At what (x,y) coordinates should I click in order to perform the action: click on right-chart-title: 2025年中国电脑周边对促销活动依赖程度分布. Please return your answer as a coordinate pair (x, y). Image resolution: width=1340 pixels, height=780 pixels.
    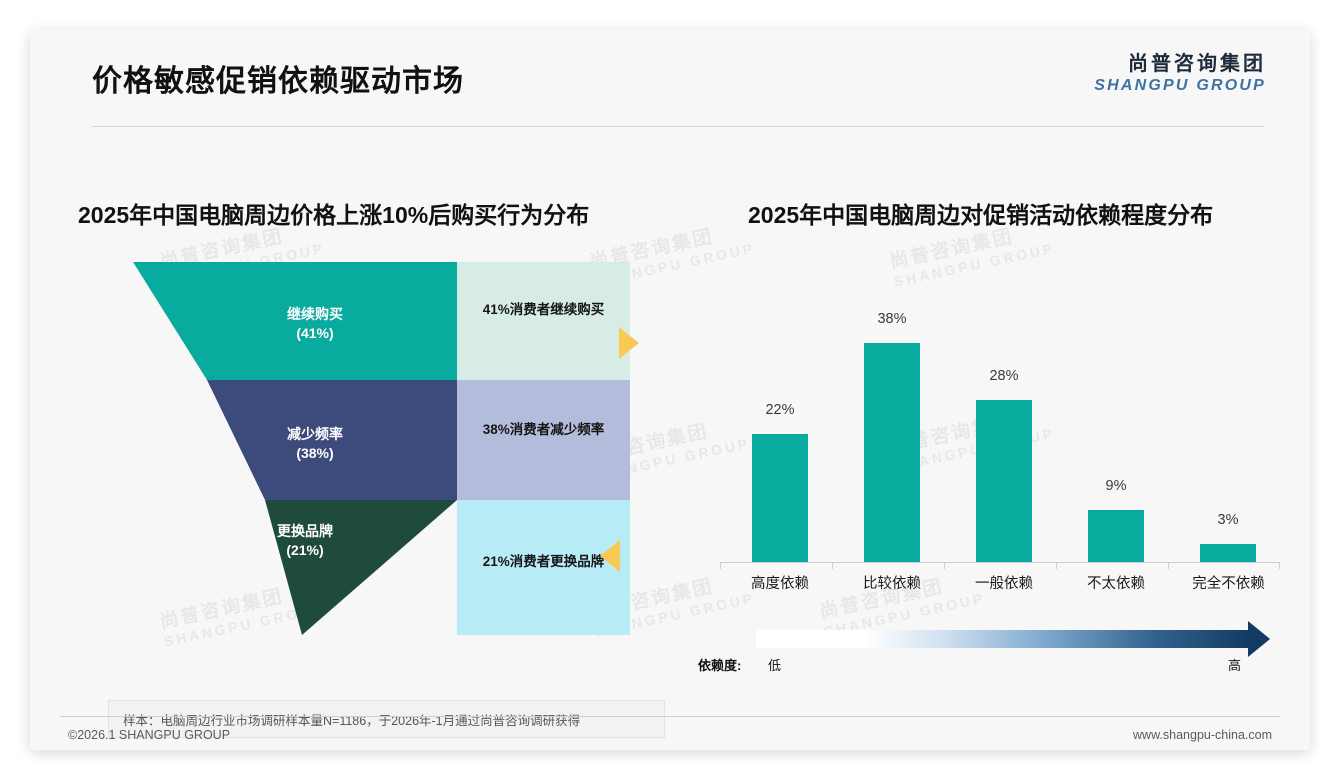
    Looking at the image, I should click on (981, 215).